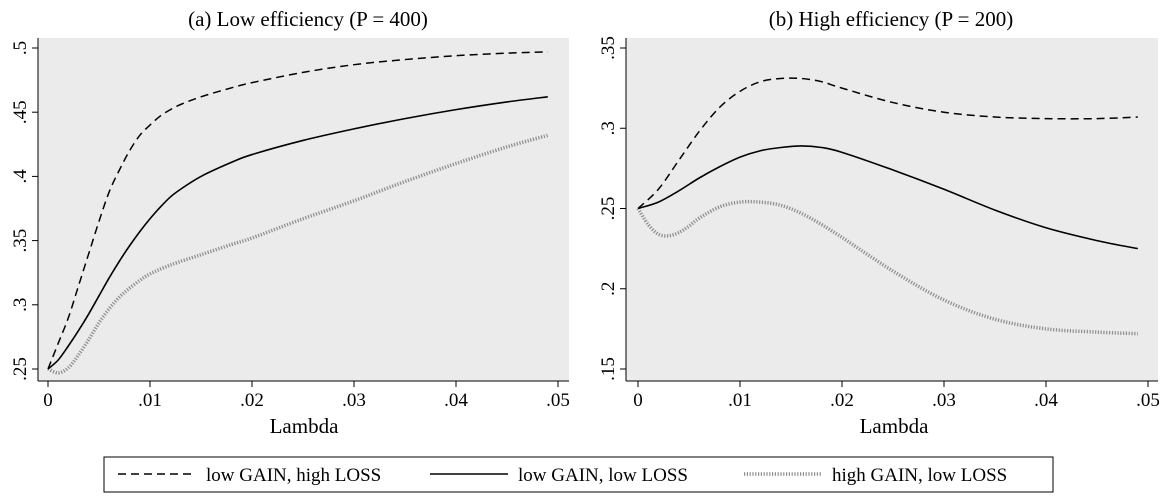 The width and height of the screenshot is (1166, 498). Describe the element at coordinates (887, 267) in the screenshot. I see `panel-b-series-dotted` at that location.